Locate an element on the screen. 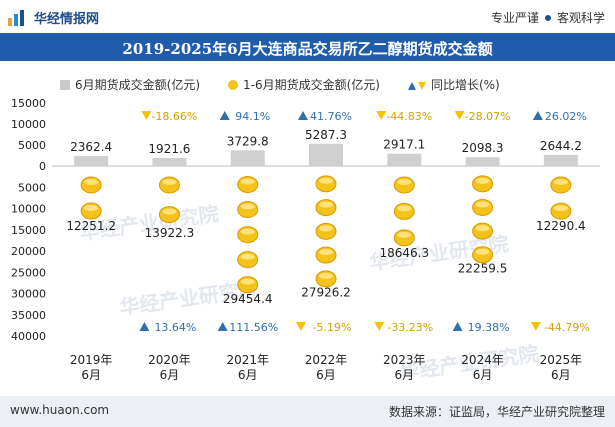  legend-cumulative-label: 1-6月期货成交金额(亿元) is located at coordinates (311, 85).